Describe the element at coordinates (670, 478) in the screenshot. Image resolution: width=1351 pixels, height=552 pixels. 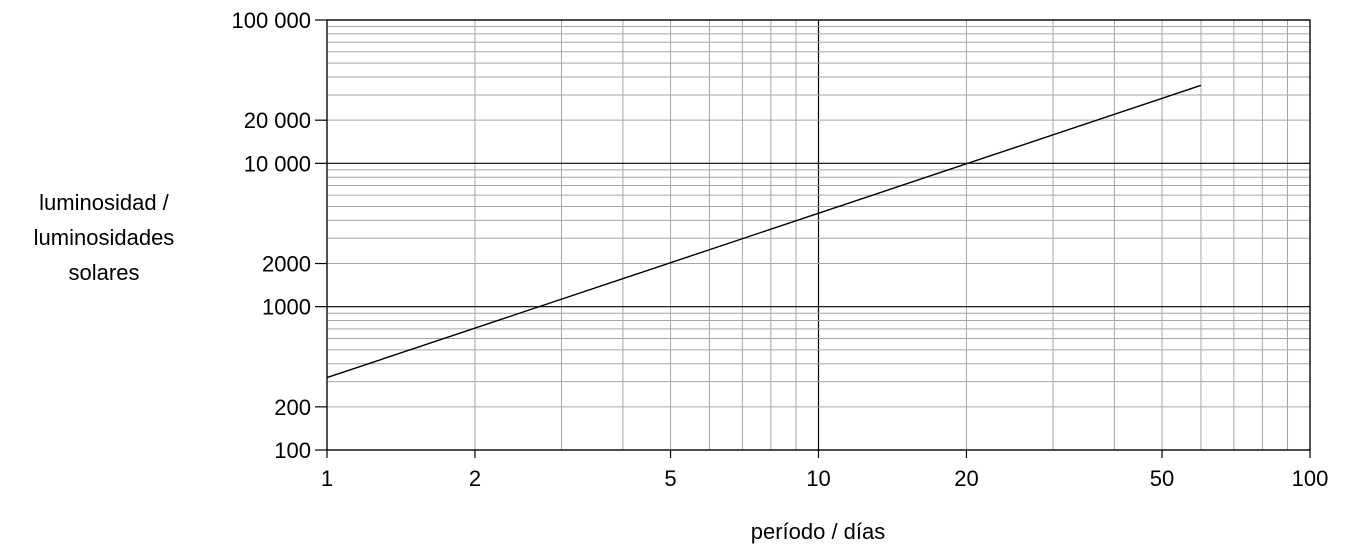
I see `x-tick-label: 5` at that location.